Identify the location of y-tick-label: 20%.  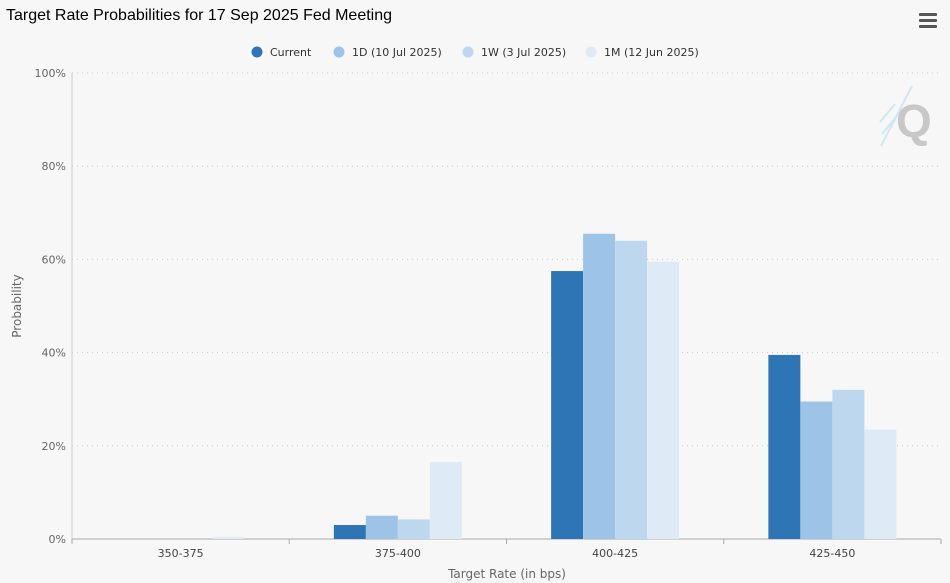
(54, 446).